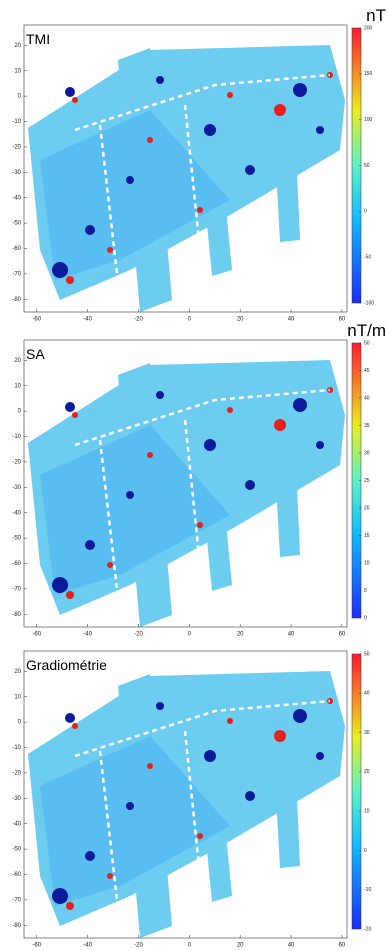 The width and height of the screenshot is (388, 951). What do you see at coordinates (367, 426) in the screenshot?
I see `colorbar-tick-label: 35` at bounding box center [367, 426].